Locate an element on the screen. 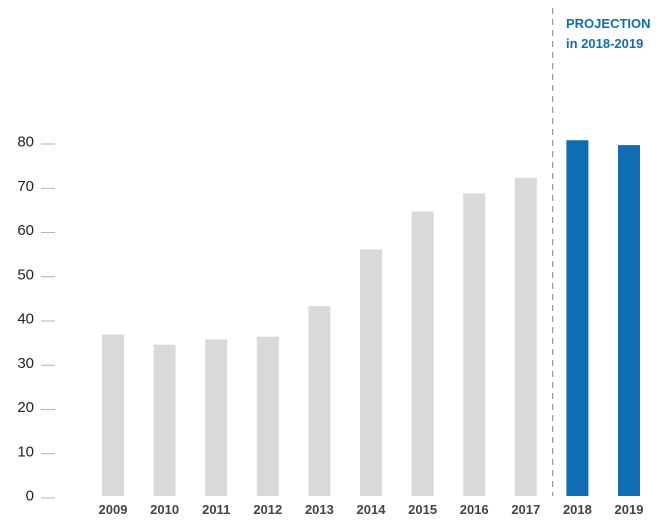  x-tick-label: 2019 is located at coordinates (629, 509).